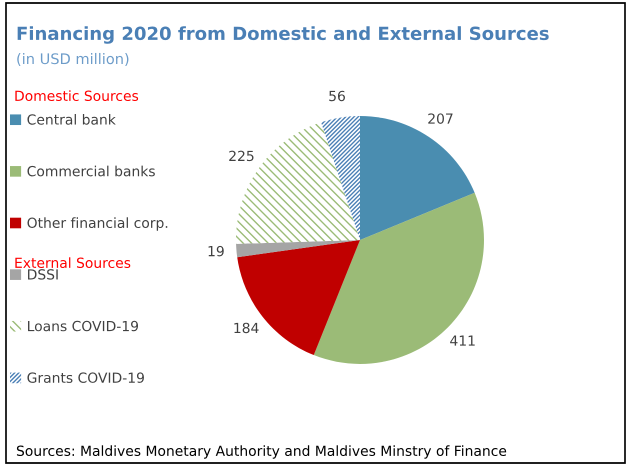  Describe the element at coordinates (72, 59) in the screenshot. I see `chart-subtitle: (in USD million)` at that location.